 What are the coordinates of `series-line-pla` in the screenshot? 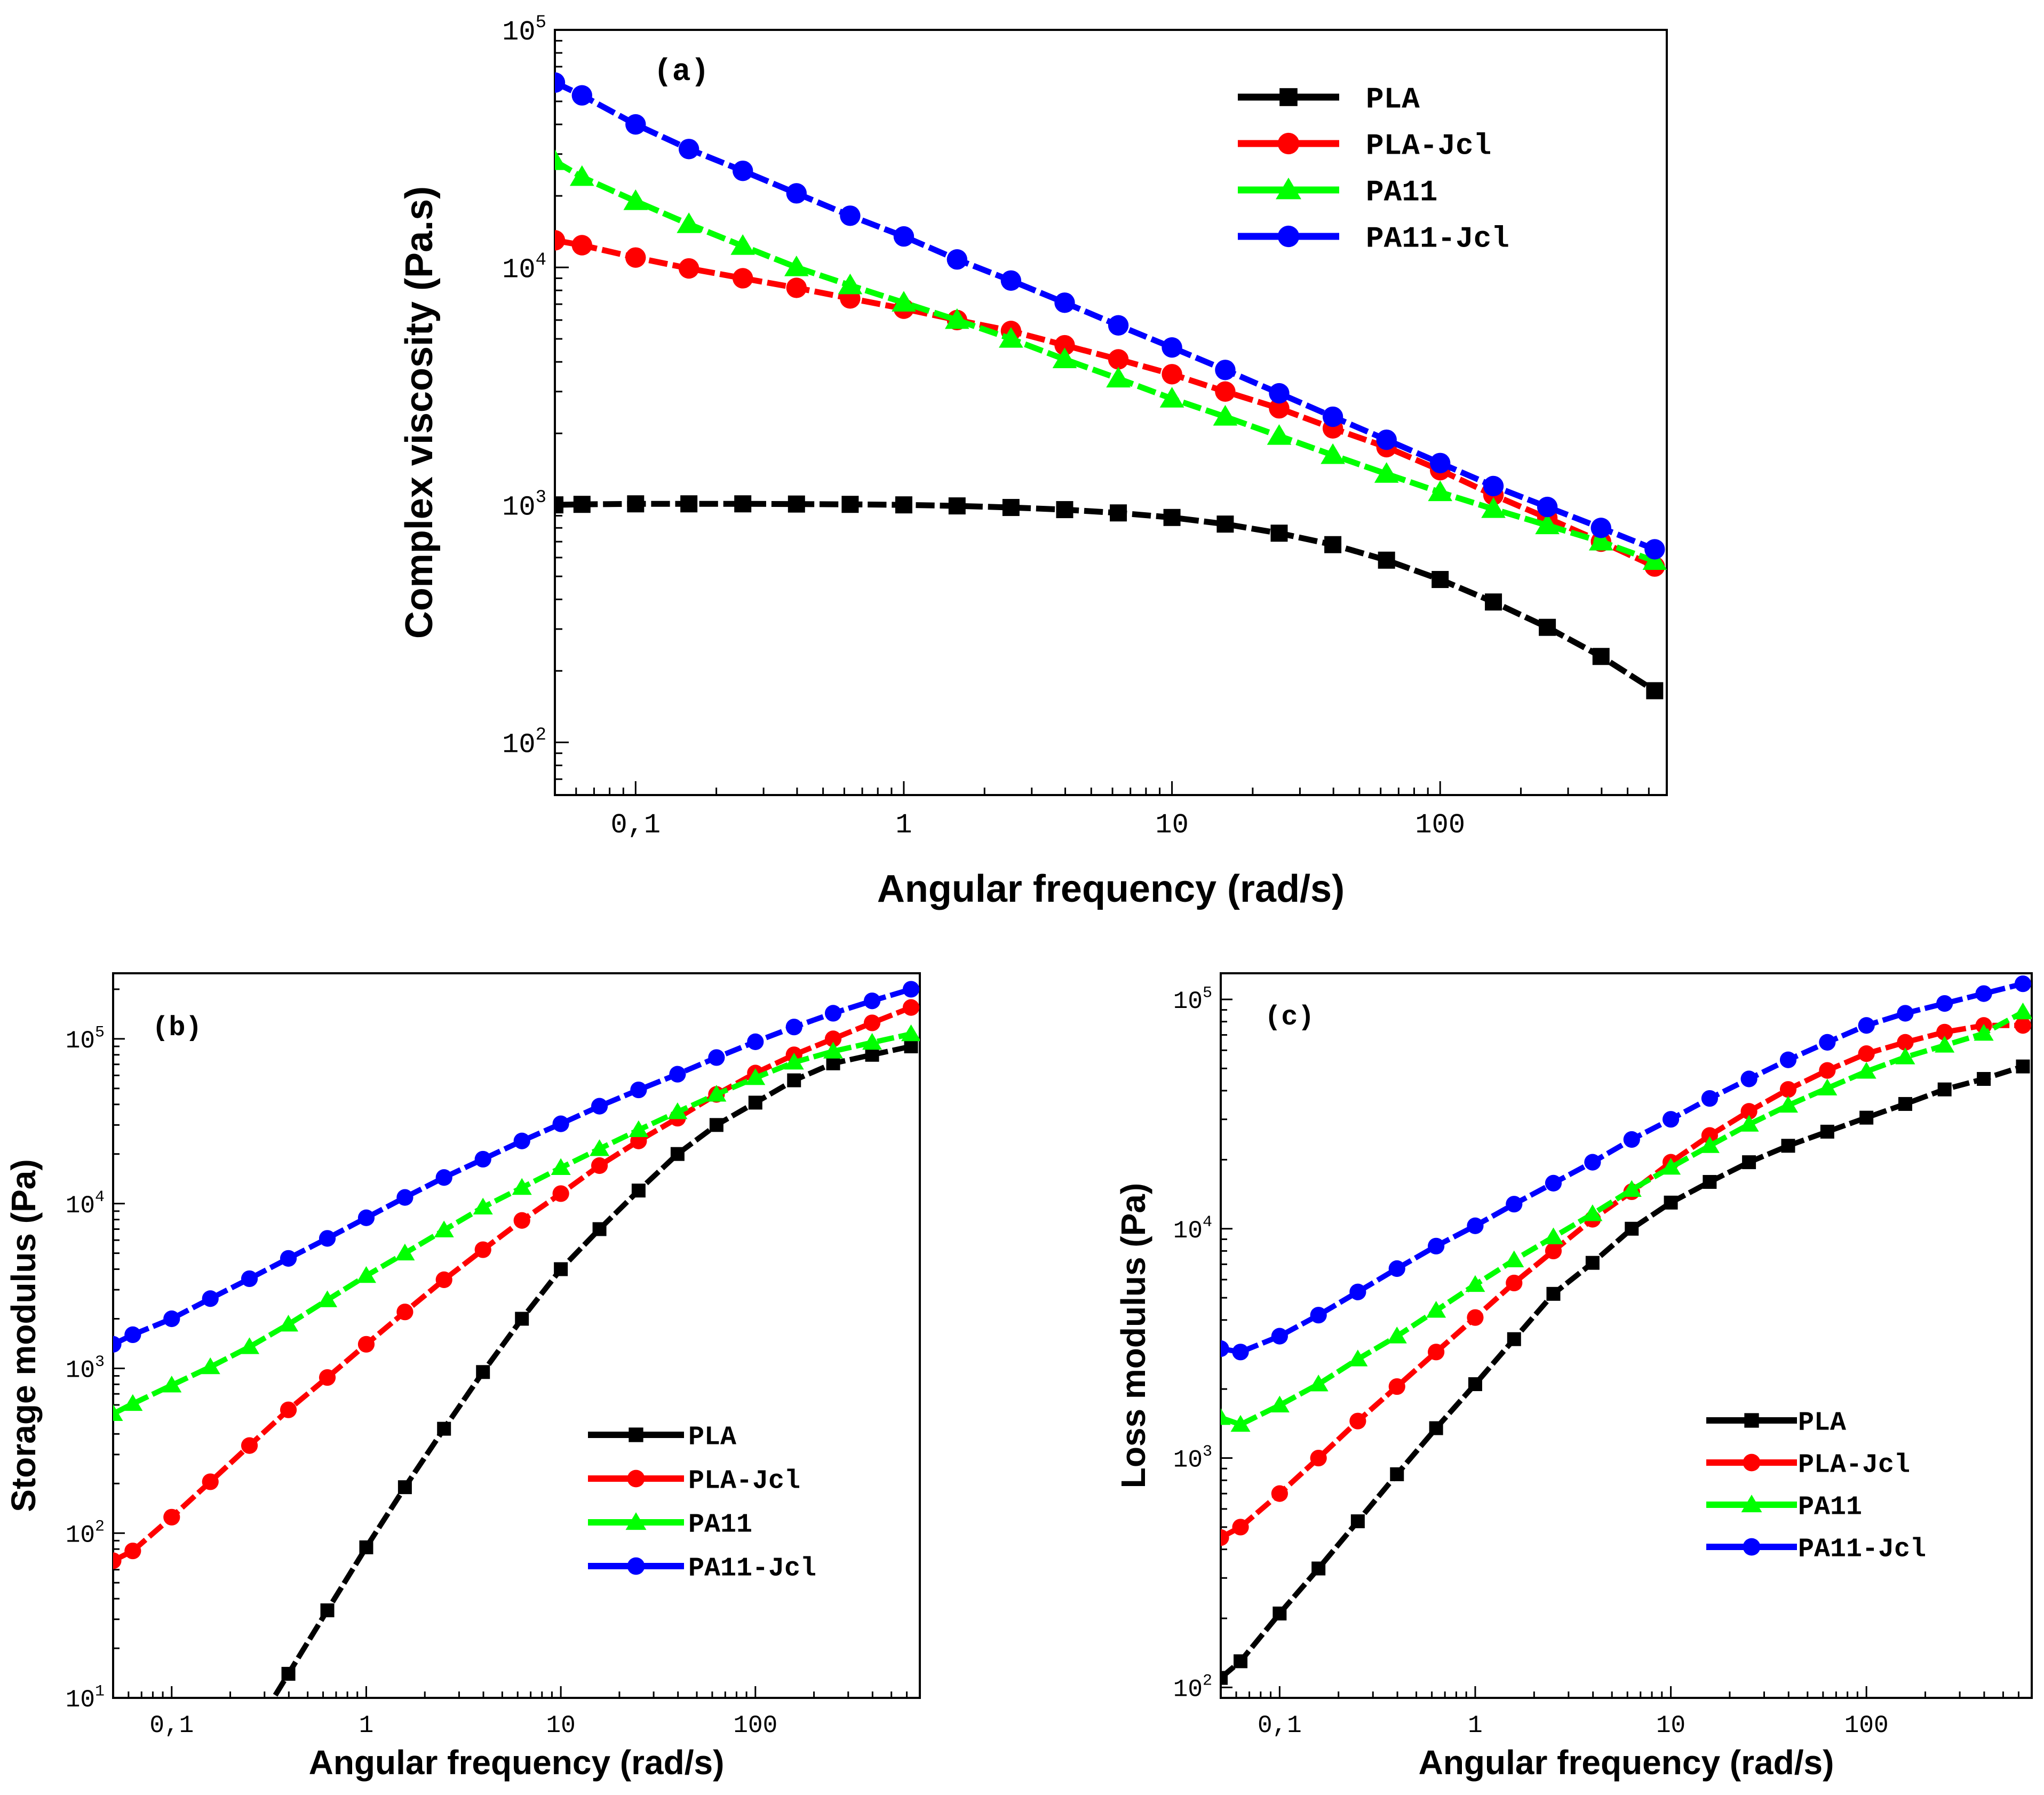 It's located at (1106, 598).